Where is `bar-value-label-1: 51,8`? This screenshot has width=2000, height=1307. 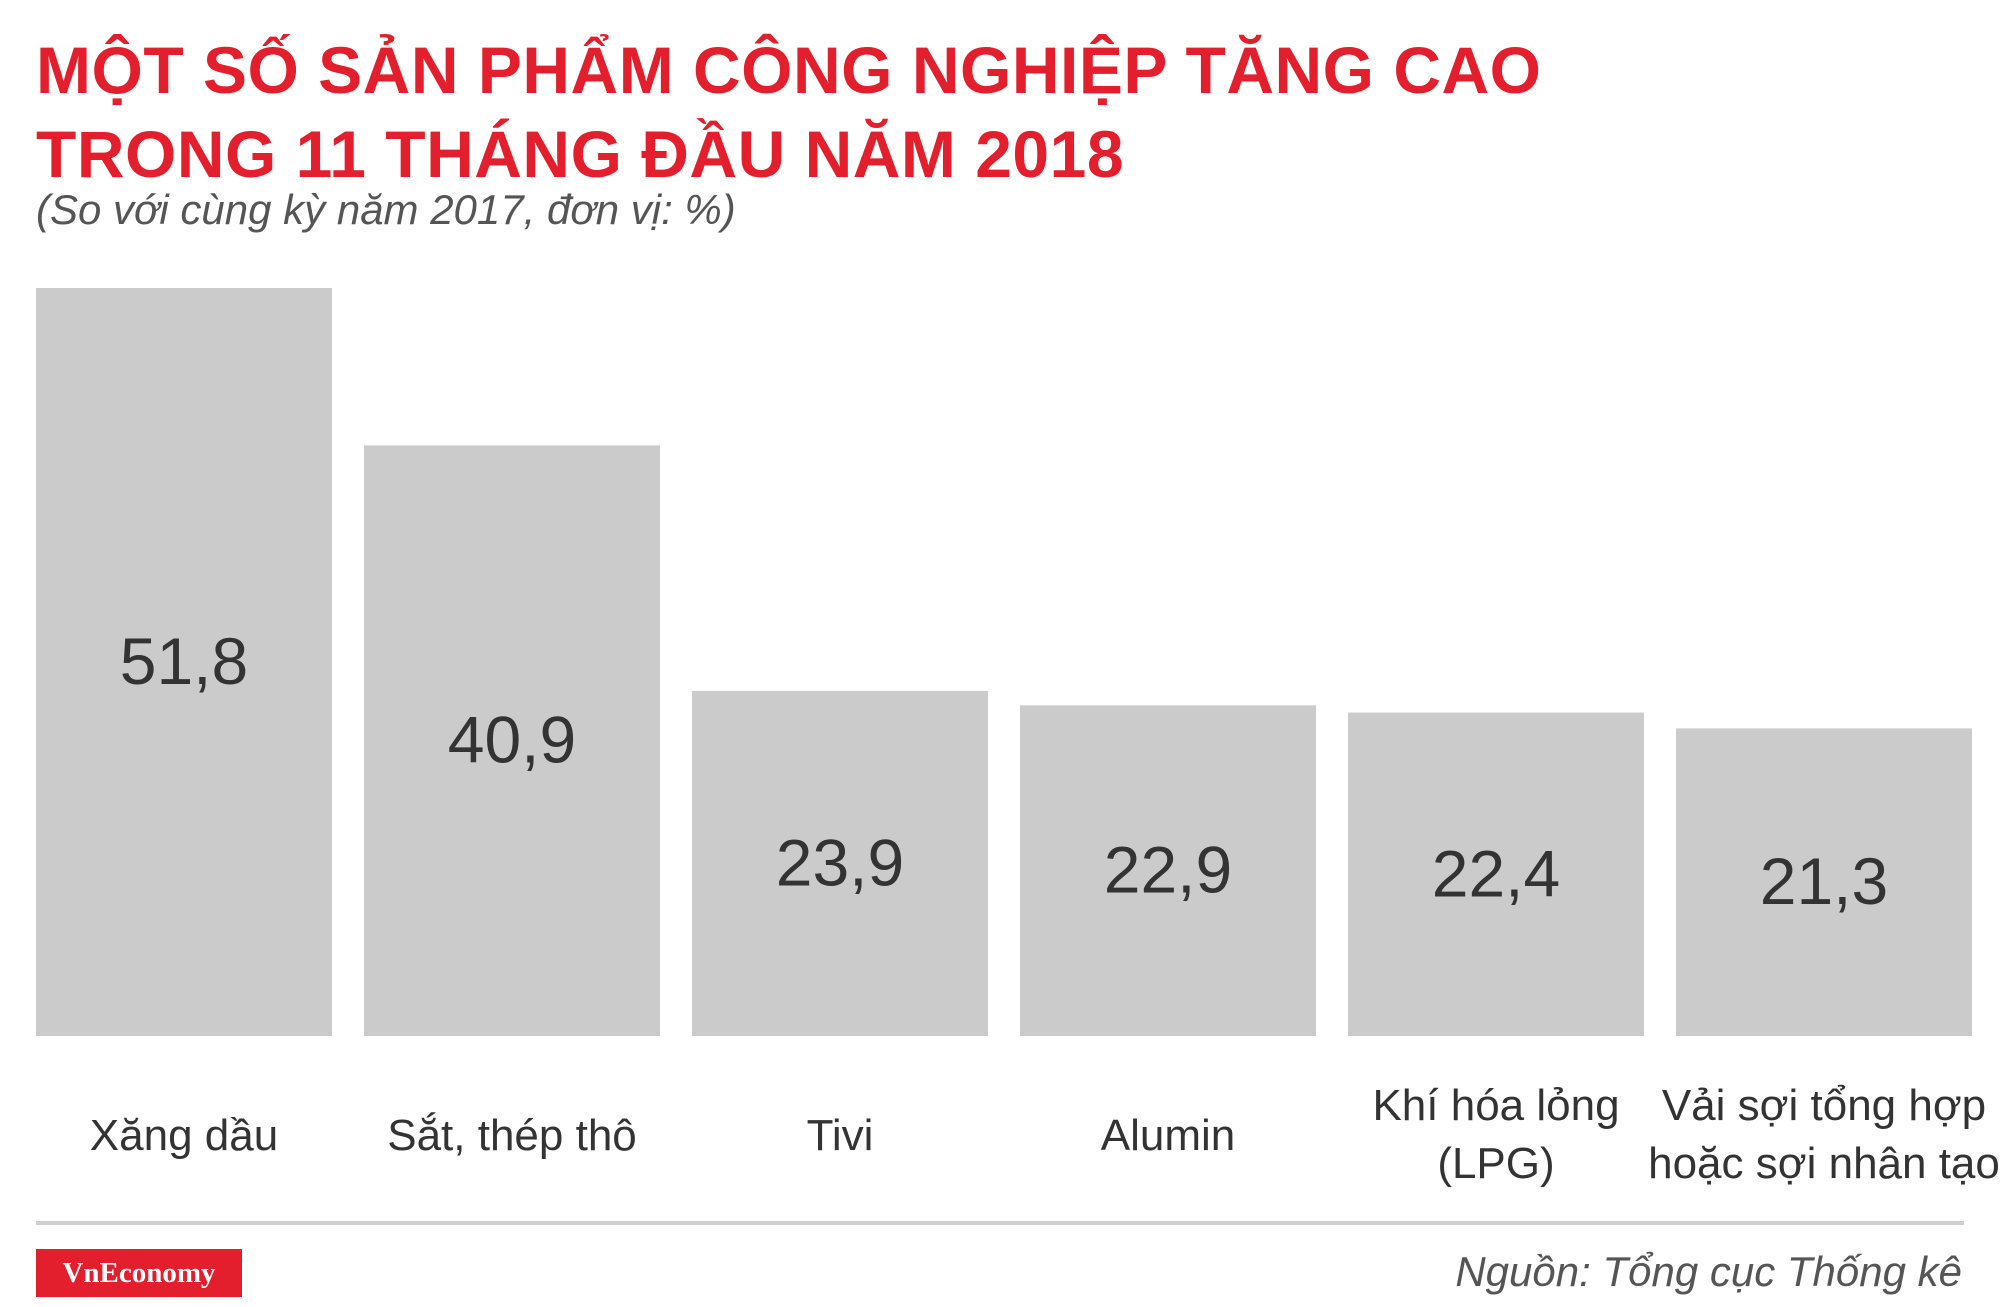
bar-value-label-1: 51,8 is located at coordinates (184, 661).